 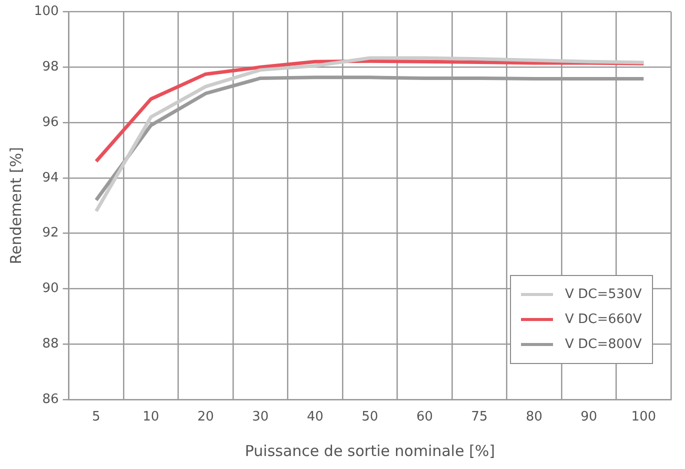 I want to click on x-tick-label: 80, so click(x=534, y=417).